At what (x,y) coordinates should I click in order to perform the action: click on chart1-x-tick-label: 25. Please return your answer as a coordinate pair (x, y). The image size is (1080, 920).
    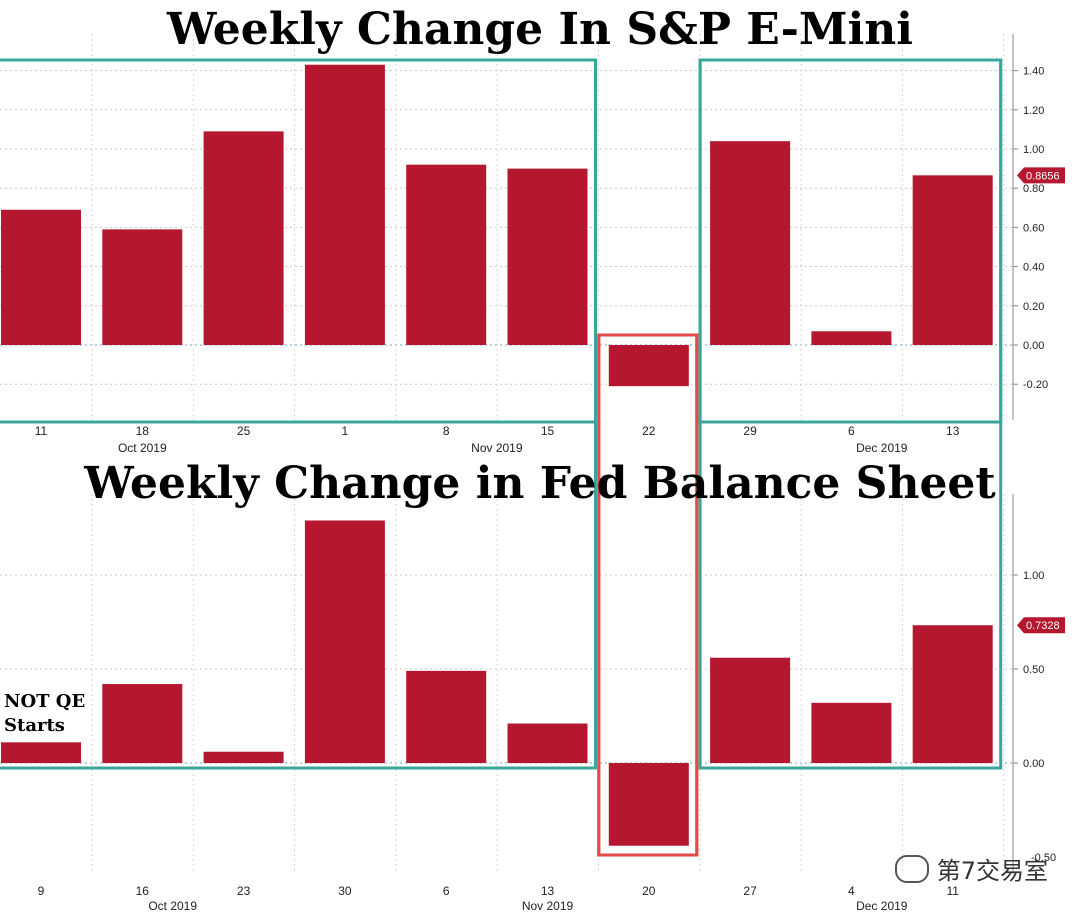
    Looking at the image, I should click on (244, 431).